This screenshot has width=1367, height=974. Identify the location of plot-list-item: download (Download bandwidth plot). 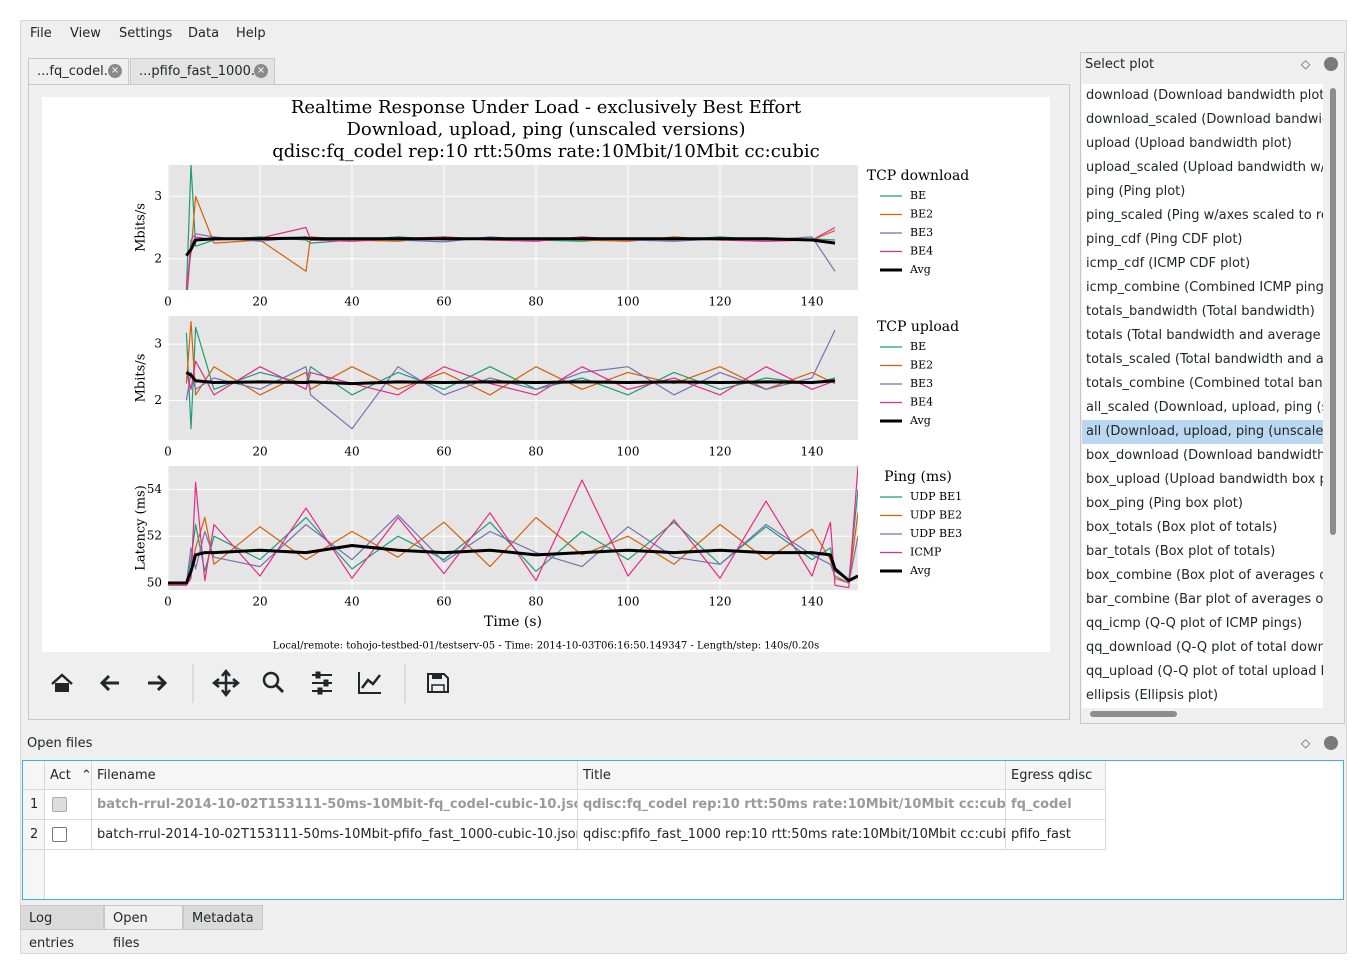
(1204, 95).